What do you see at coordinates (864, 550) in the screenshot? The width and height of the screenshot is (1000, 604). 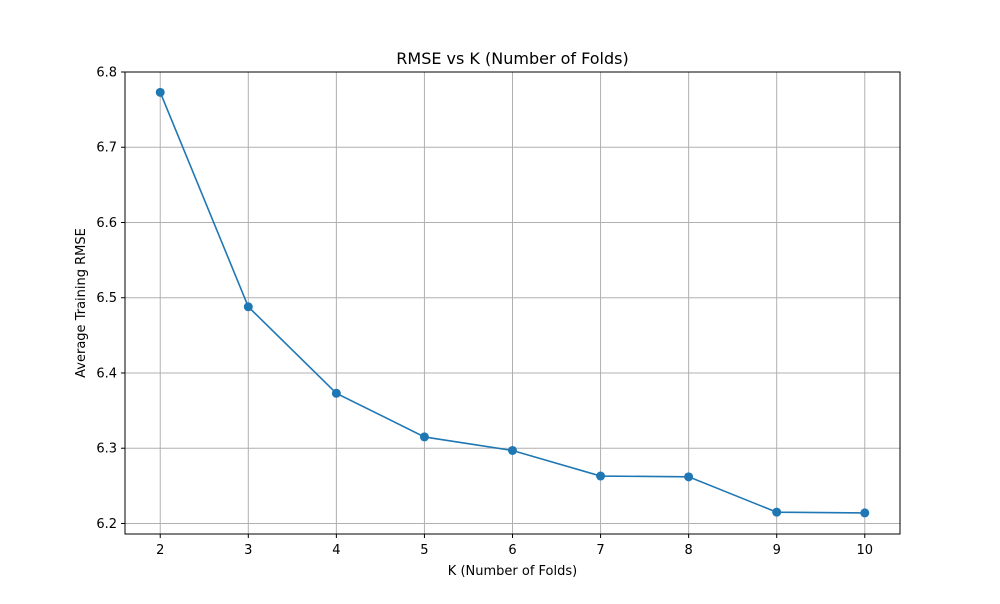 I see `x-tick-label: 10` at bounding box center [864, 550].